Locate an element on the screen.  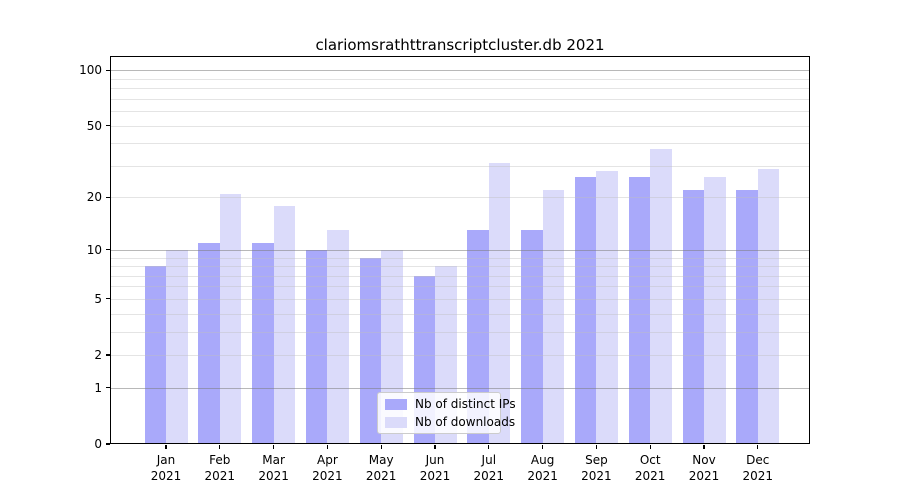
chart-title: clariomsrathttranscriptcluster.db 2021 is located at coordinates (460, 45).